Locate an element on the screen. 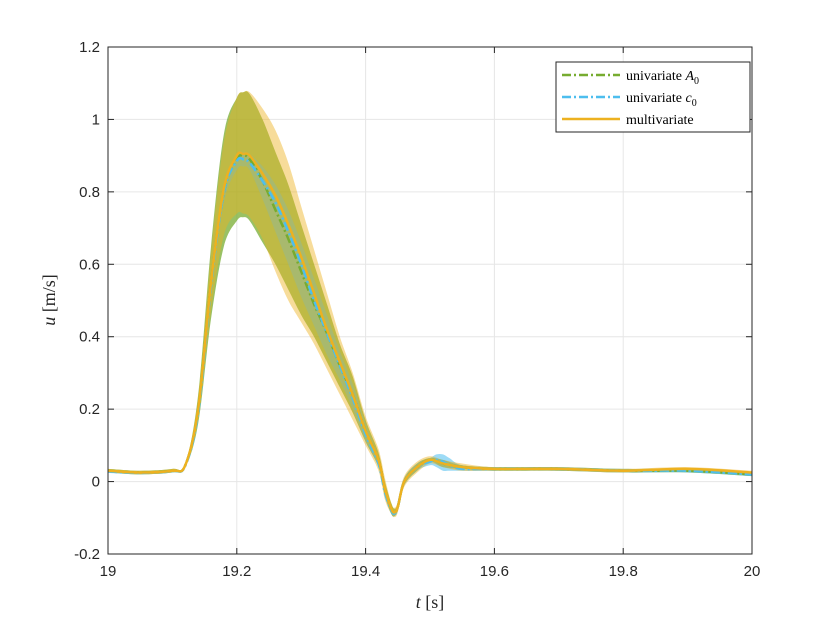 The image size is (830, 623). y-tick-label: 1 is located at coordinates (96, 119).